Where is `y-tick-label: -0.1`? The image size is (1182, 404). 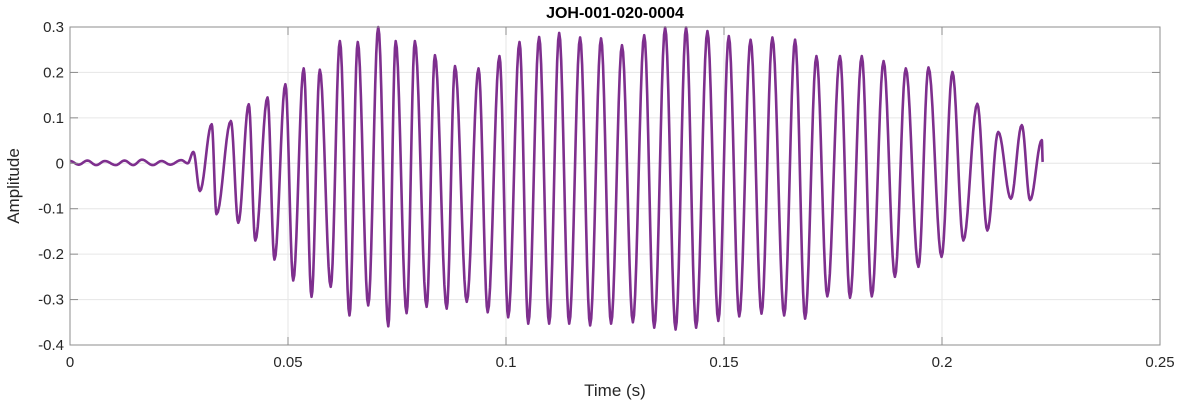
y-tick-label: -0.1 is located at coordinates (51, 209).